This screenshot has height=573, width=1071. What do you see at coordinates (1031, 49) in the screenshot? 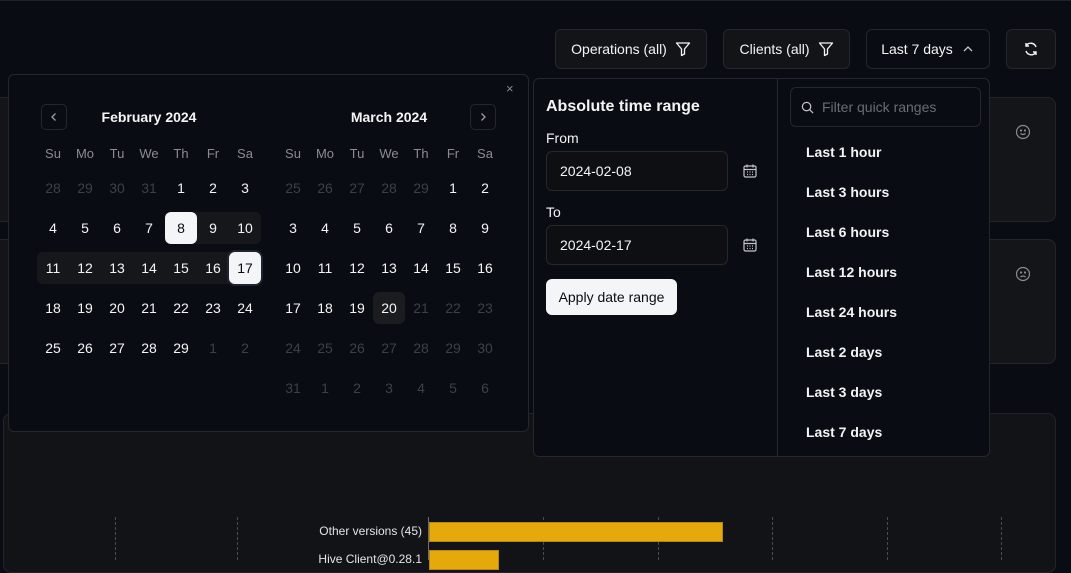
I see `refresh-button` at bounding box center [1031, 49].